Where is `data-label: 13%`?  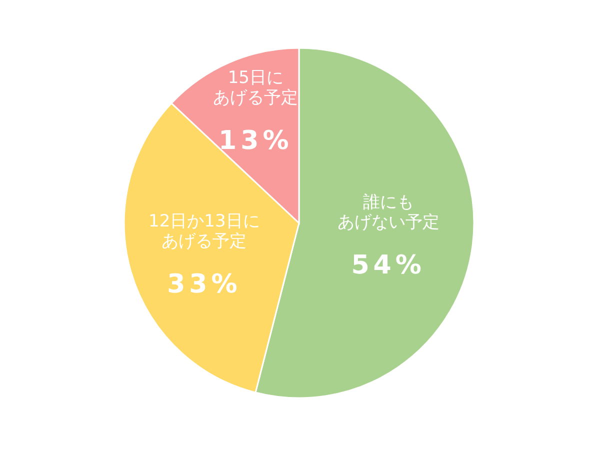 data-label: 13% is located at coordinates (255, 141).